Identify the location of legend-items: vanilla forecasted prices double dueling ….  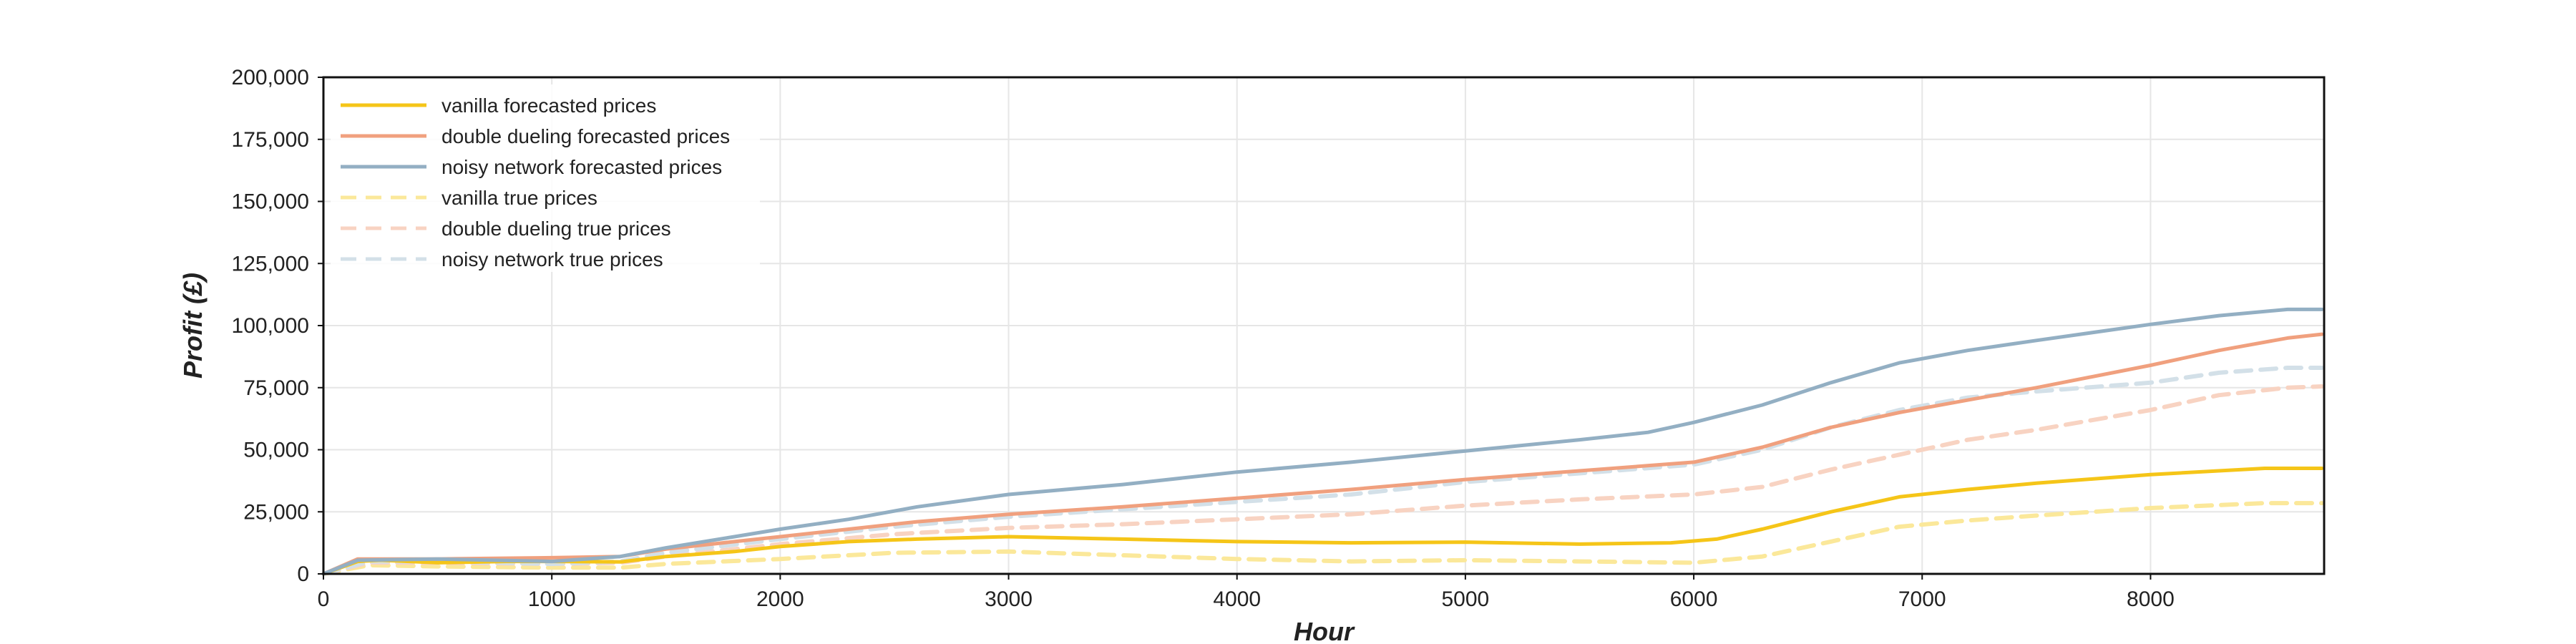
(535, 182).